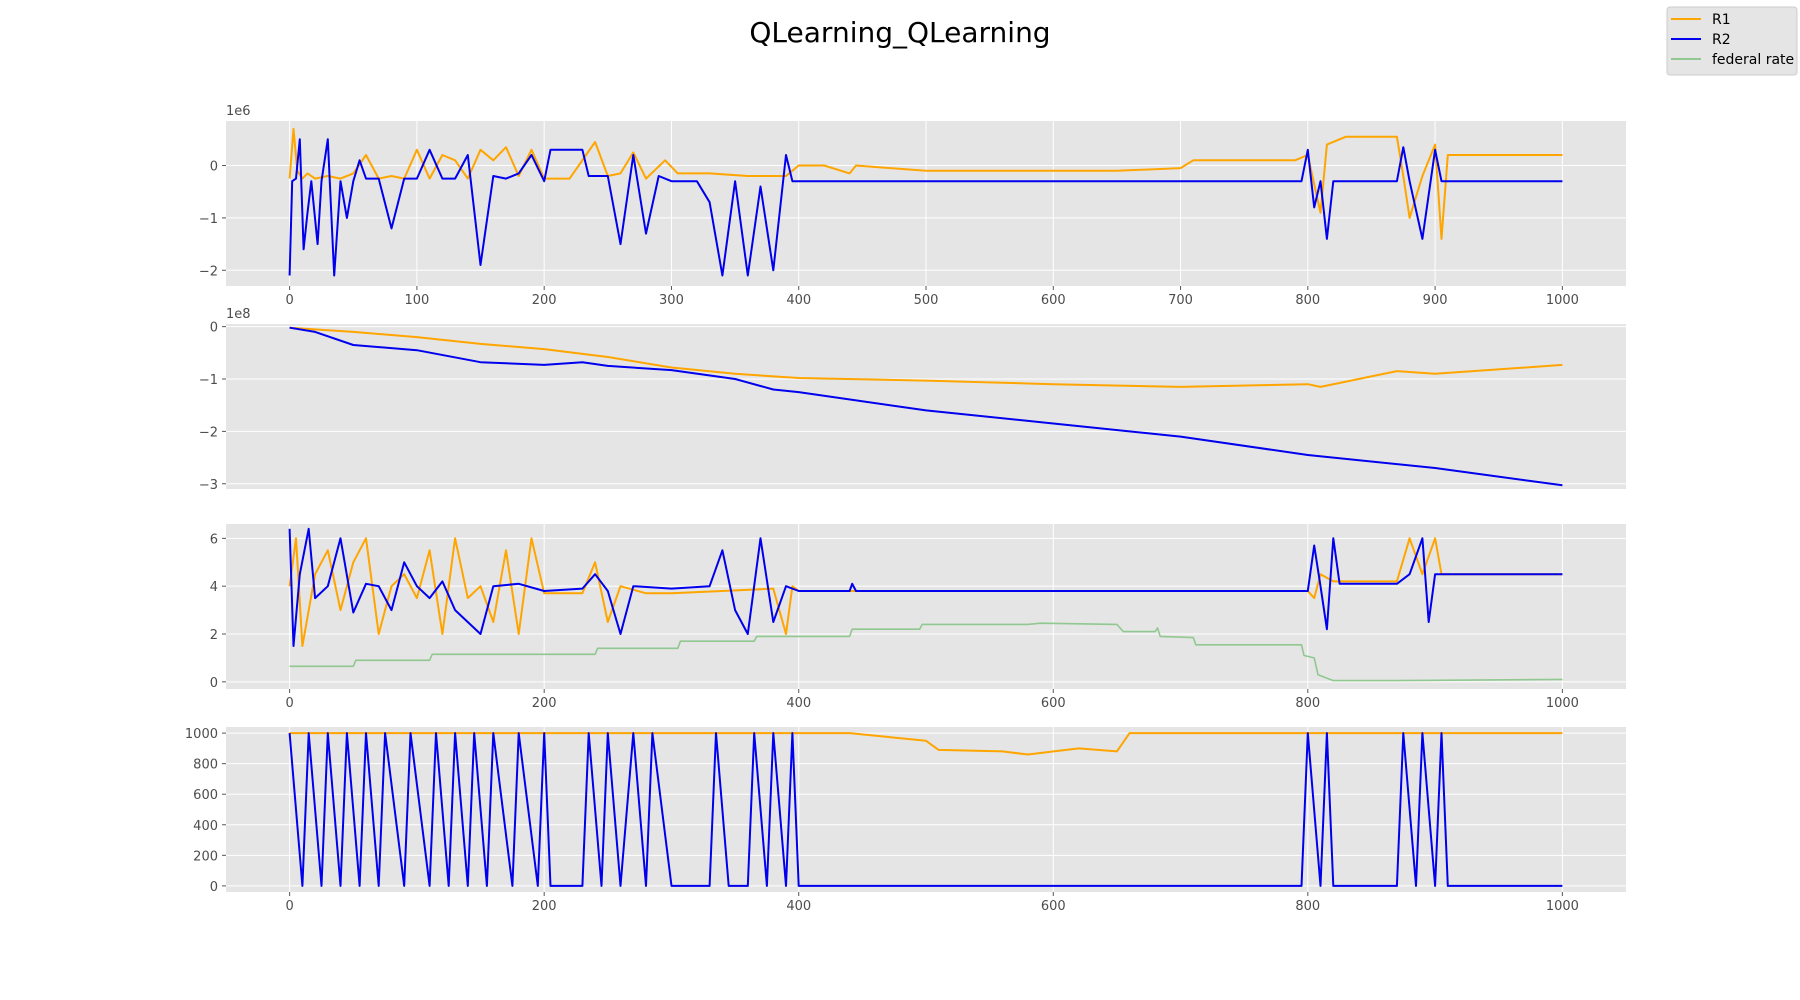 The height and width of the screenshot is (1000, 1800). What do you see at coordinates (214, 587) in the screenshot?
I see `y-tick-label: 4` at bounding box center [214, 587].